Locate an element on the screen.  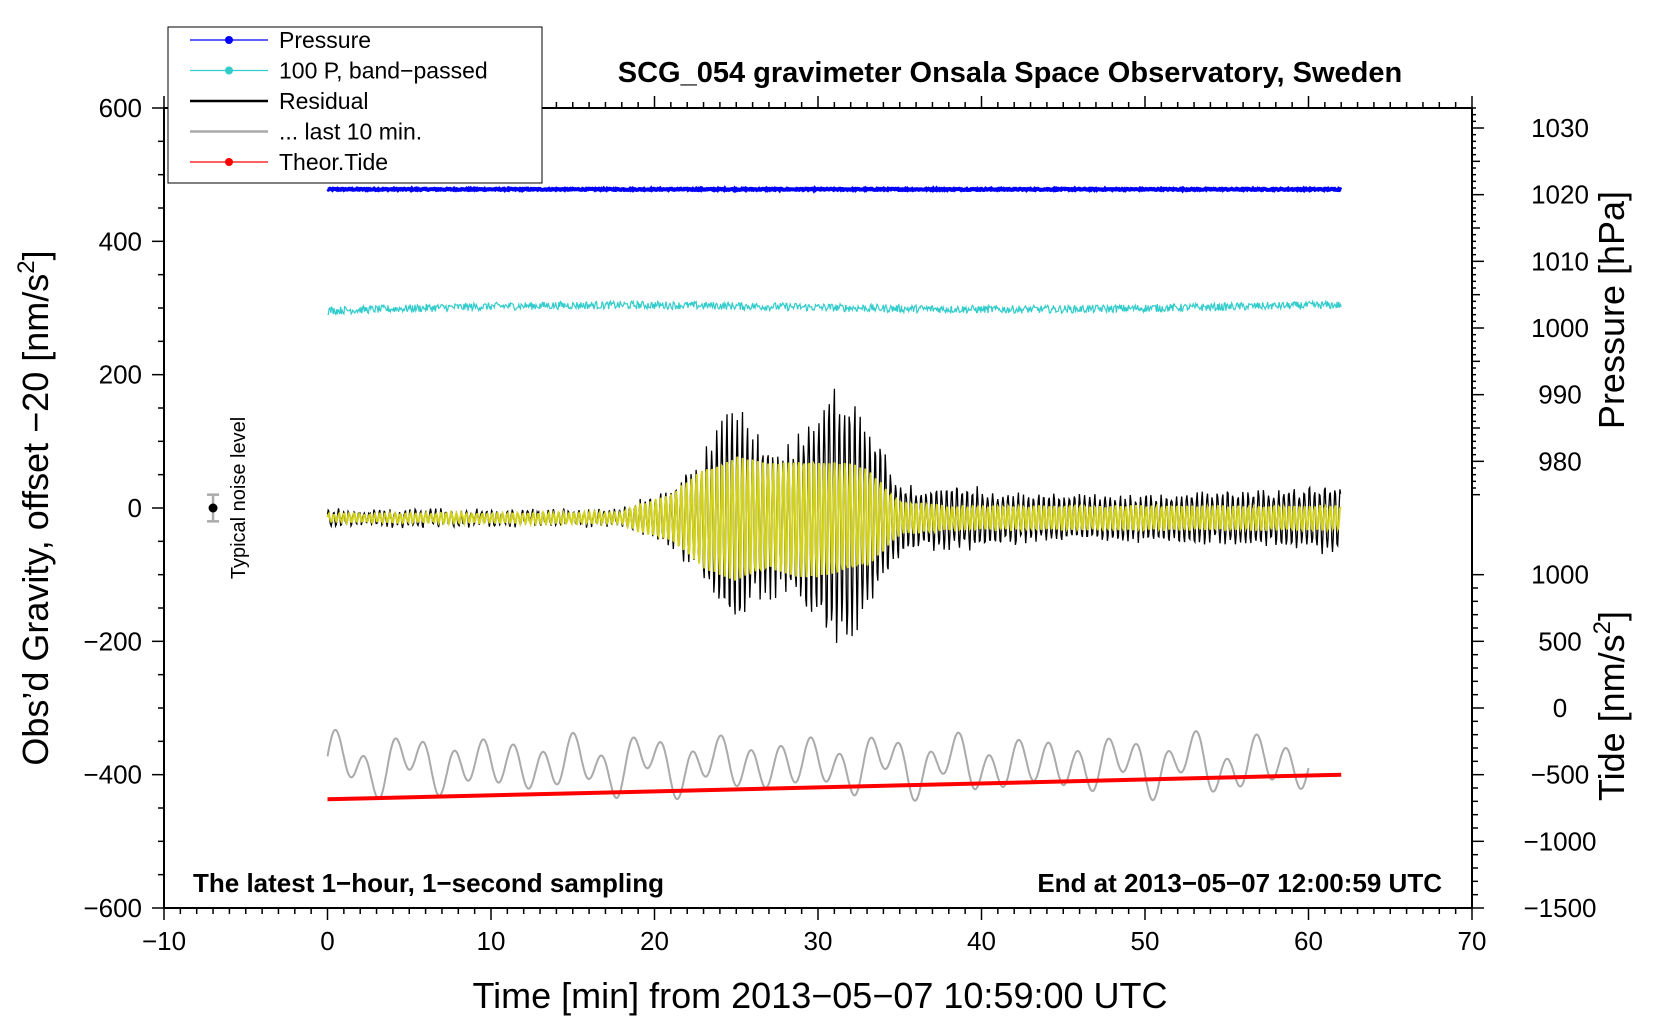
x-tick-label: 60 is located at coordinates (1308, 941).